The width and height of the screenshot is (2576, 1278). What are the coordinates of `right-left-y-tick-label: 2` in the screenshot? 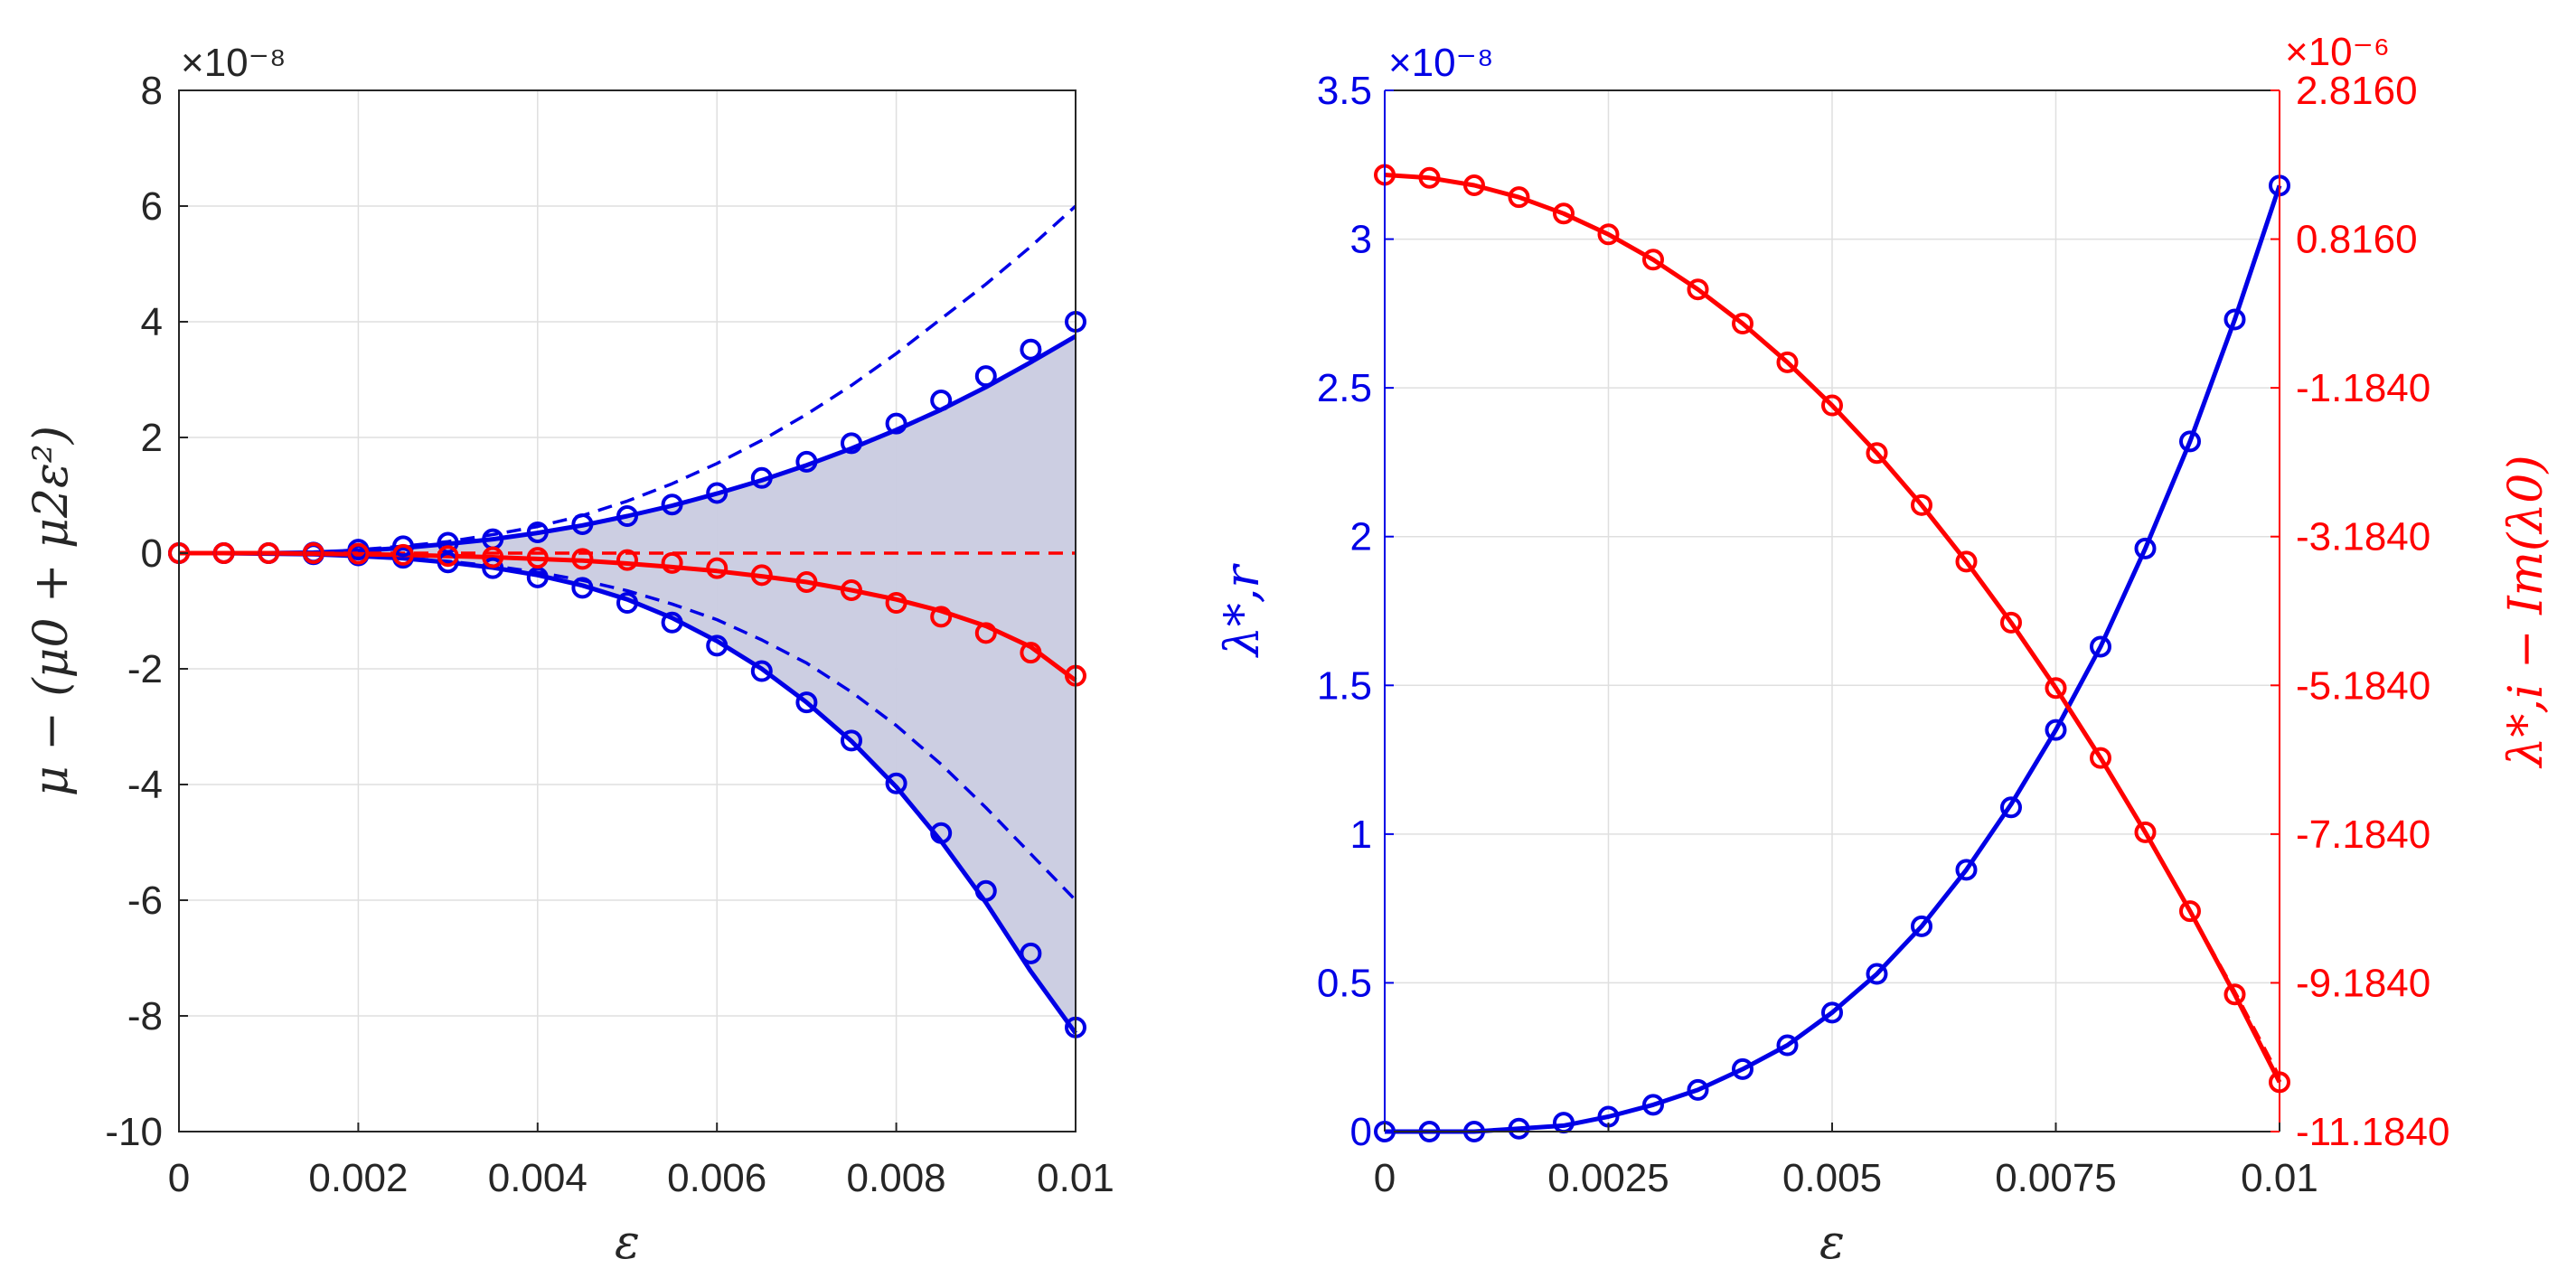 It's located at (1361, 537).